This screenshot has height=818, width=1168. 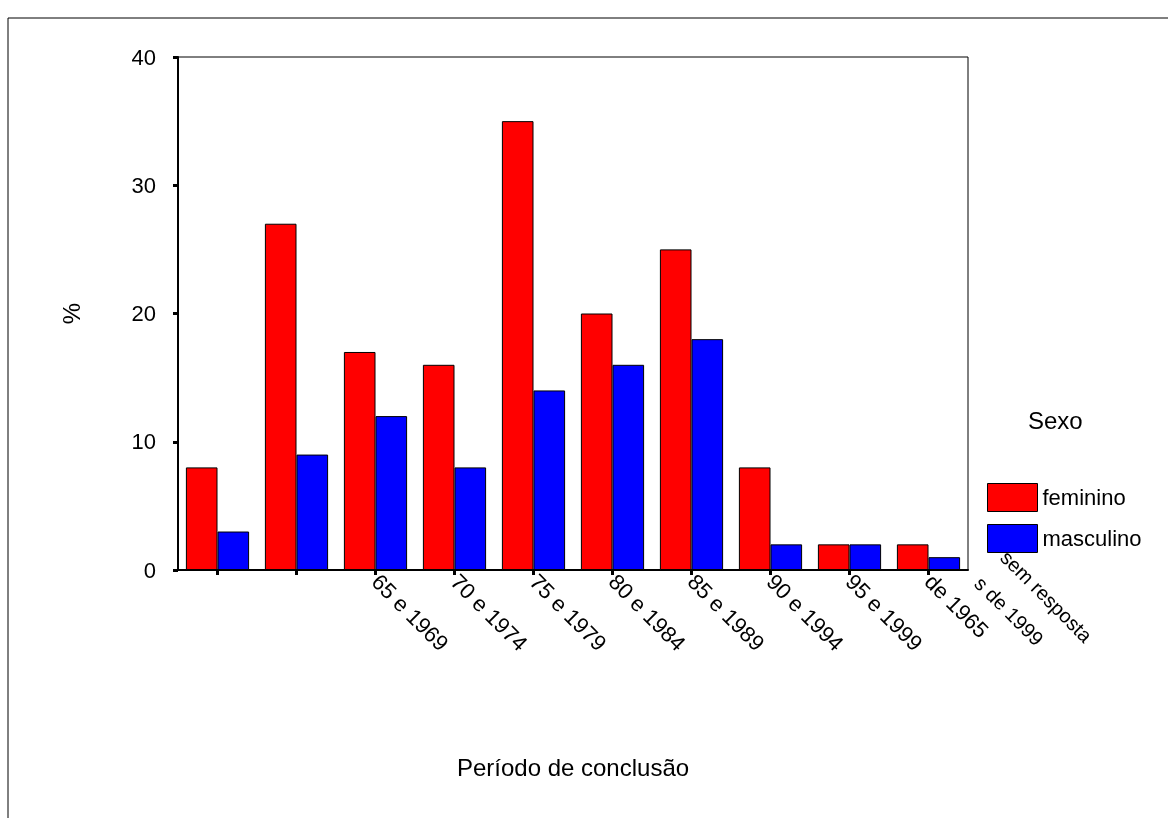 I want to click on y-tick-label: 30, so click(x=143, y=185).